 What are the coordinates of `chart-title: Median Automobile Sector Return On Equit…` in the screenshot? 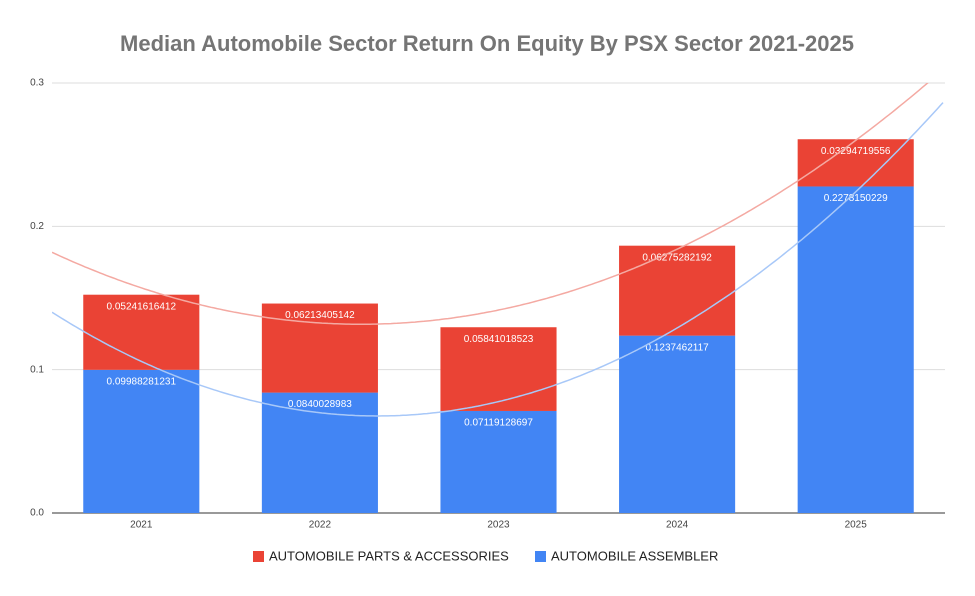 It's located at (487, 43).